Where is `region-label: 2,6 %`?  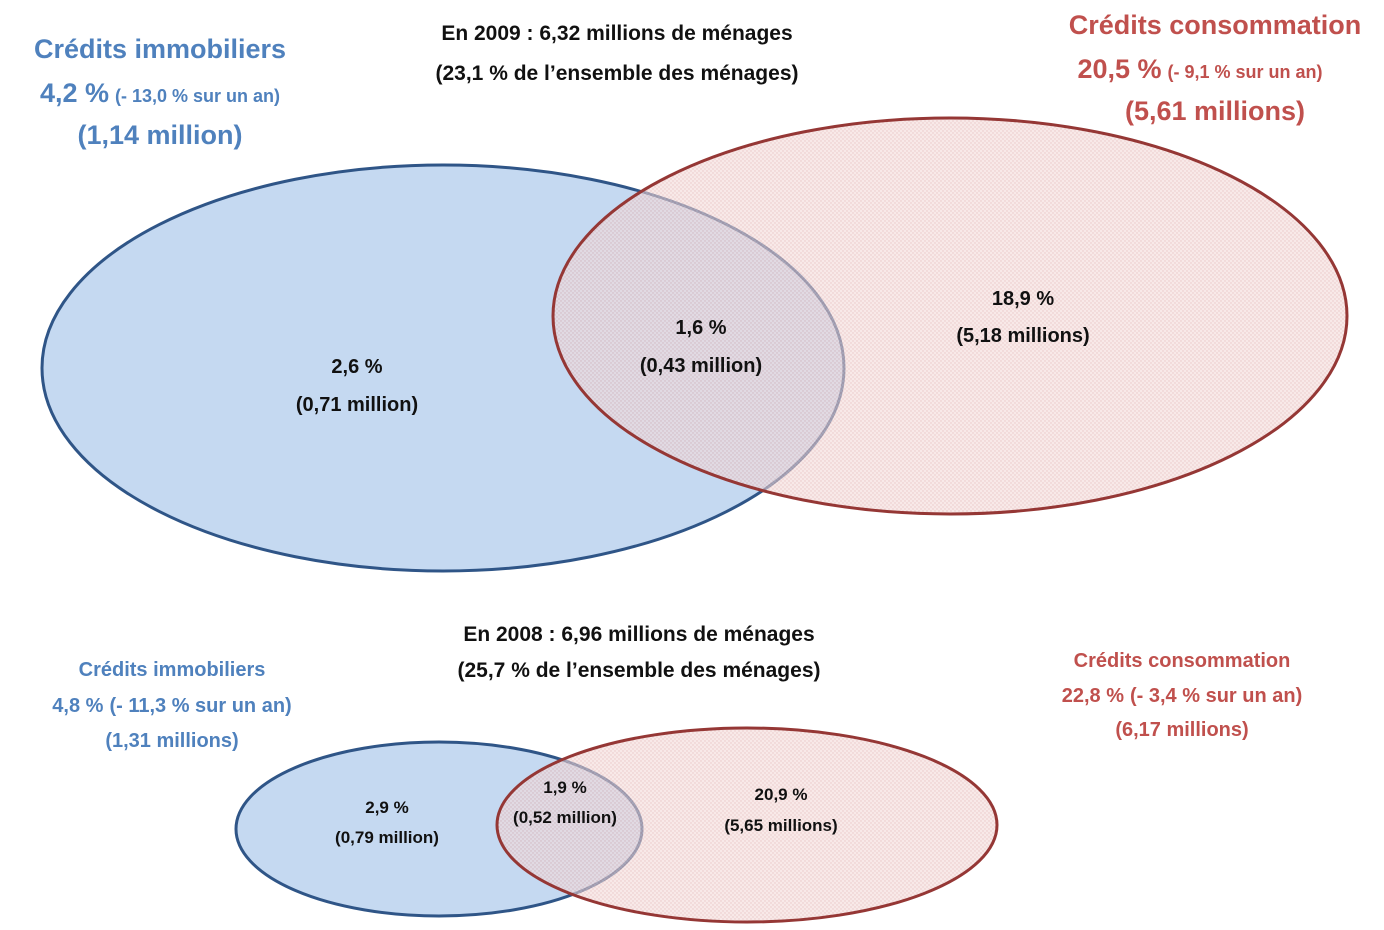 region-label: 2,6 % is located at coordinates (356, 367).